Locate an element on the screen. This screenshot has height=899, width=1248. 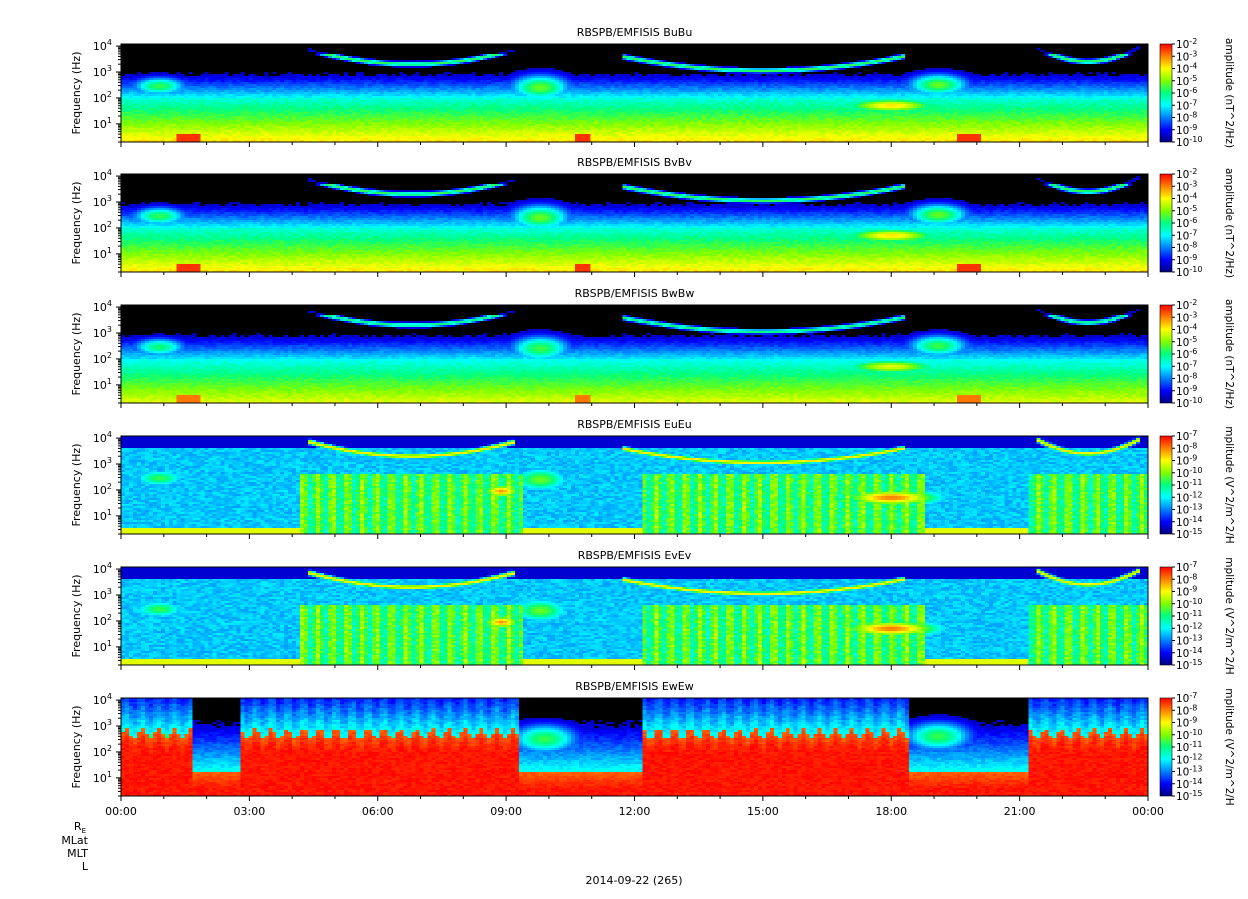
panel-title: RBSPB/EMFISIS BwBw is located at coordinates (635, 293).